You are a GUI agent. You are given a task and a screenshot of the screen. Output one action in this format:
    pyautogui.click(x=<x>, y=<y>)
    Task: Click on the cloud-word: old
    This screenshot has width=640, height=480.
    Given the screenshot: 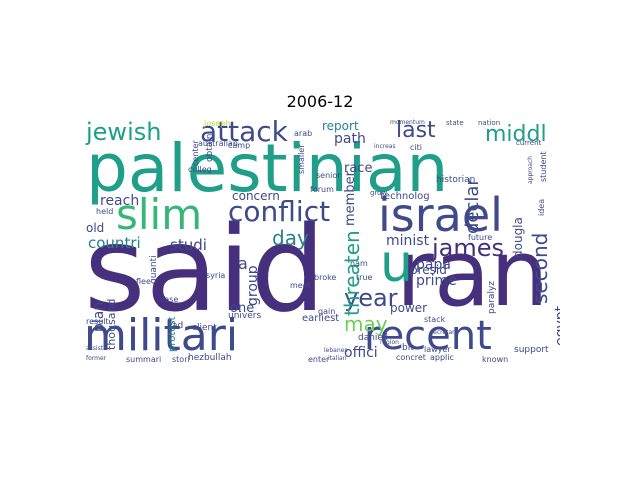 What is the action you would take?
    pyautogui.click(x=95, y=228)
    